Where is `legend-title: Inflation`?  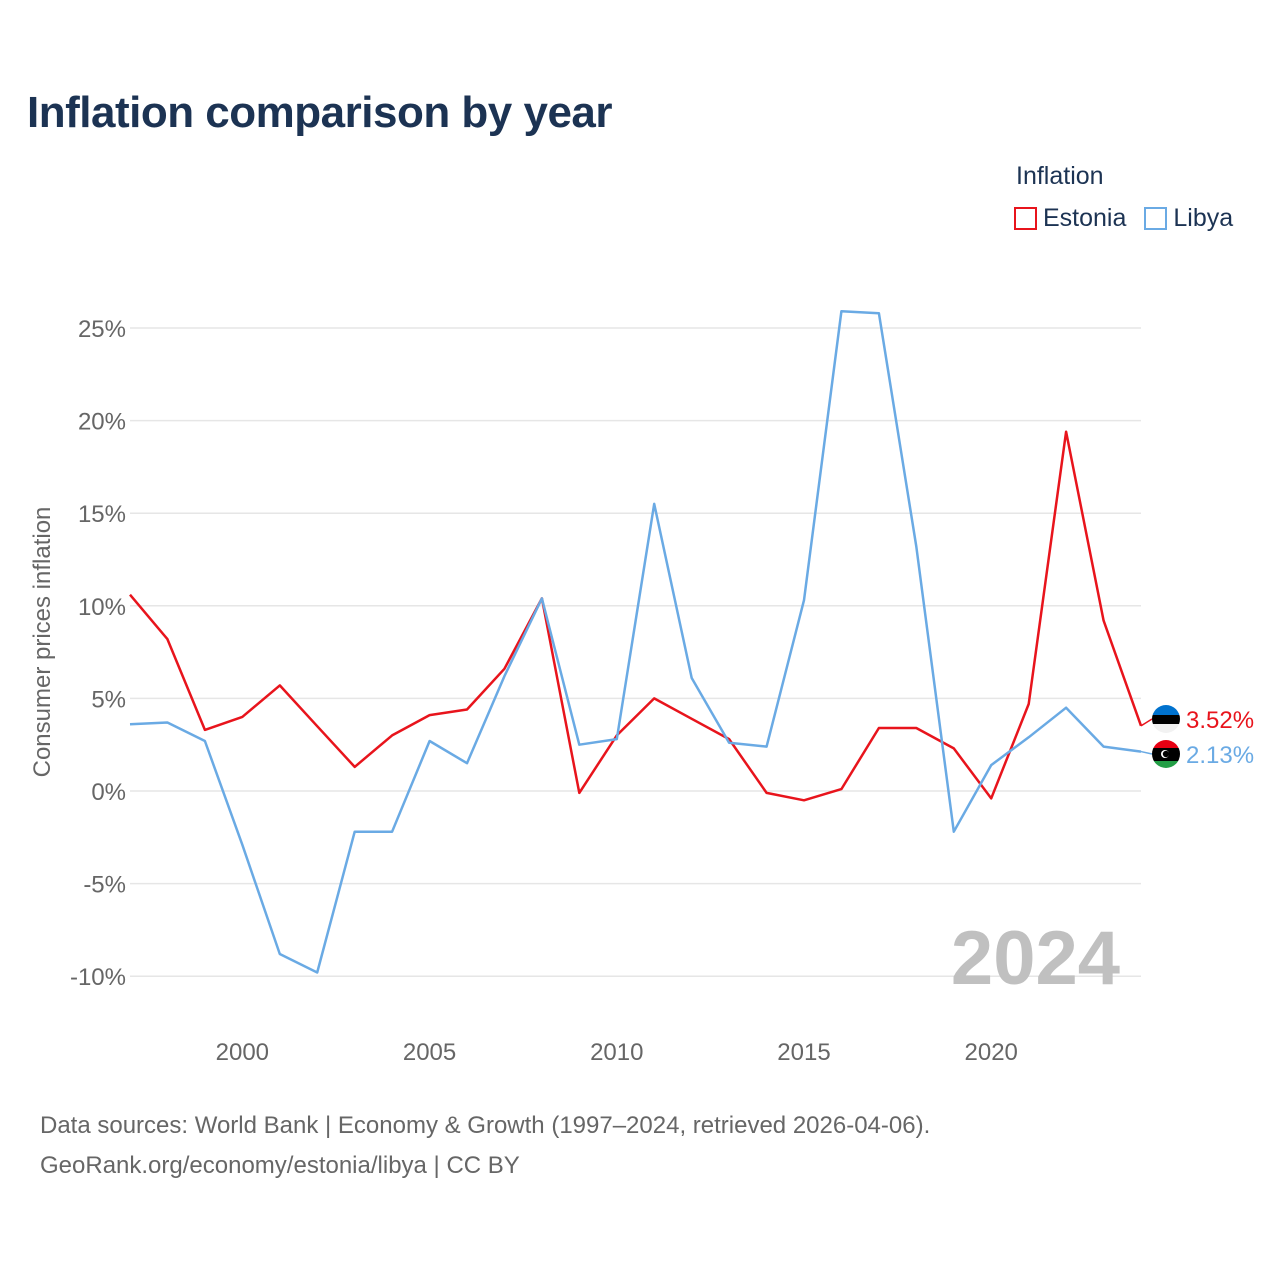 legend-title: Inflation is located at coordinates (1060, 176).